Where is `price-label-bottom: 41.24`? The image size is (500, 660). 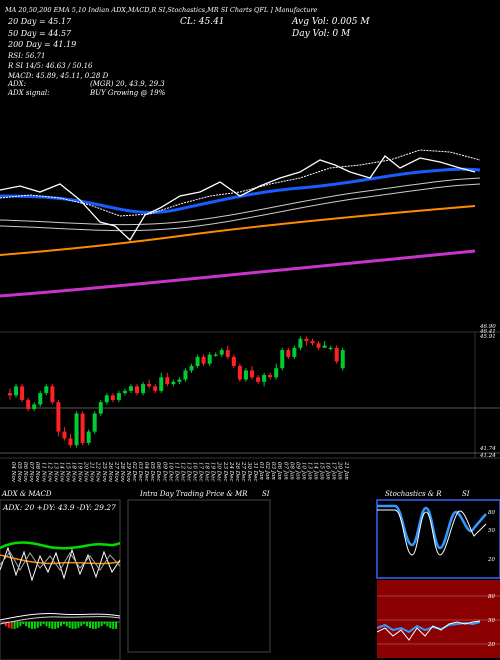
price-label-bottom: 41.24 is located at coordinates (487, 456).